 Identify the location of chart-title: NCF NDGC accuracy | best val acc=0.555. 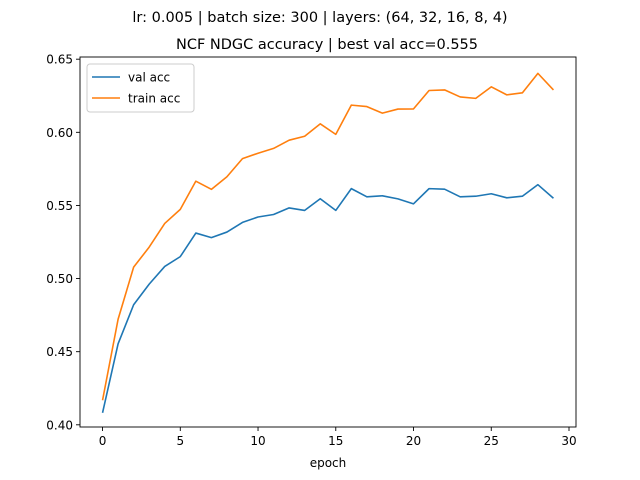
(327, 45).